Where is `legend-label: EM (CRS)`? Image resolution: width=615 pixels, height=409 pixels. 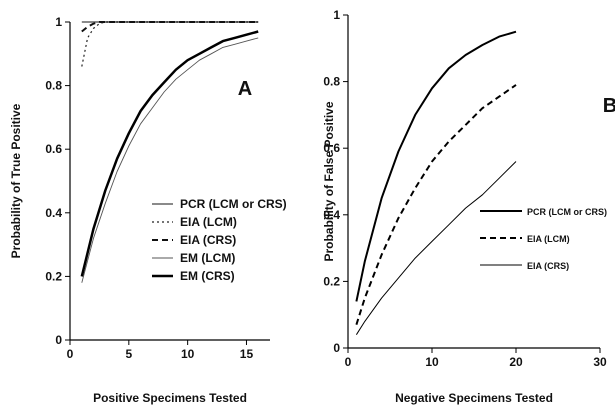 legend-label: EM (CRS) is located at coordinates (207, 276).